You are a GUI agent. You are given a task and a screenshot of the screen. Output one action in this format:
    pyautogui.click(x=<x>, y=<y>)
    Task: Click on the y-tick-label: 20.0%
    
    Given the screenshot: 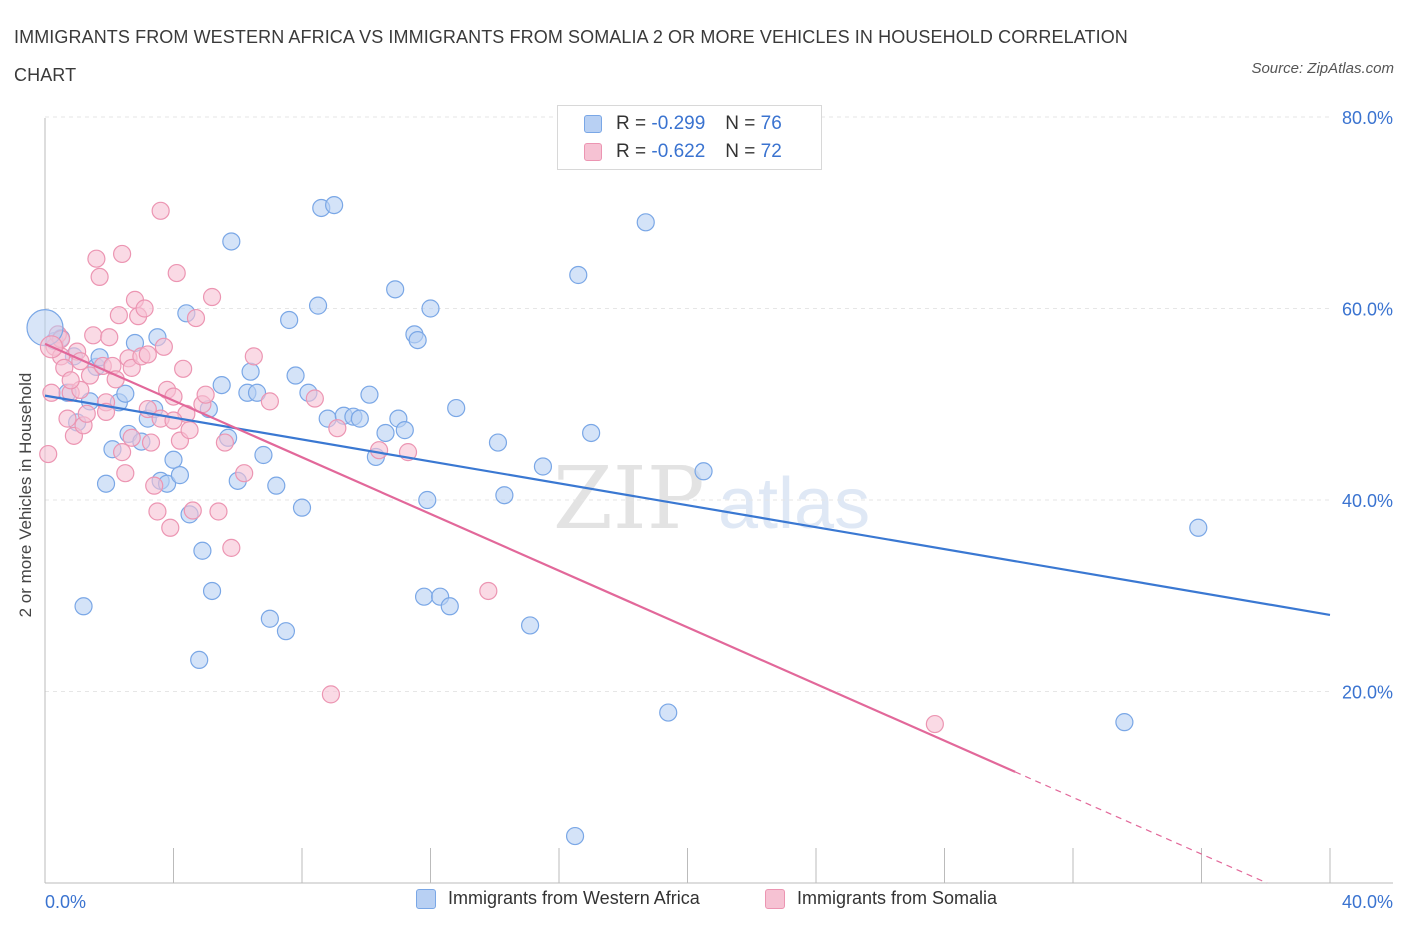 What is the action you would take?
    pyautogui.click(x=1367, y=693)
    